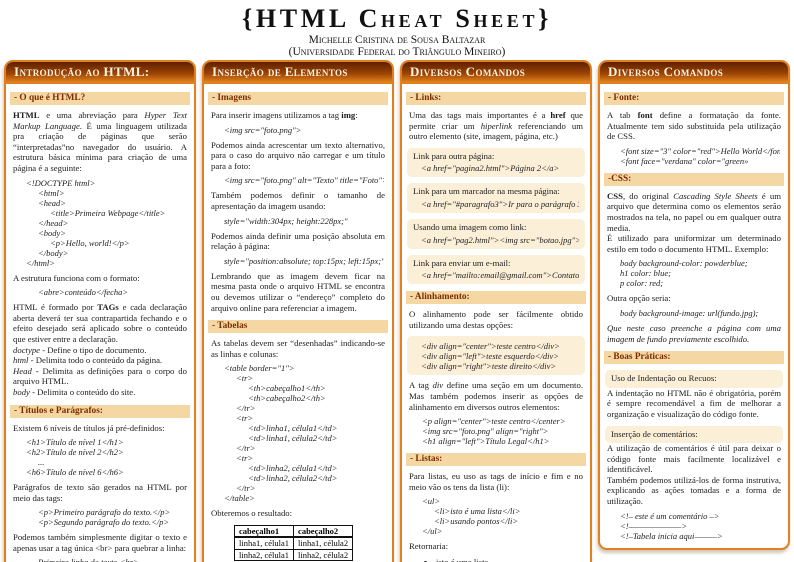 This screenshot has height=562, width=794. Describe the element at coordinates (397, 18) in the screenshot. I see `page-title: {HTML Cheat Sheet}` at that location.